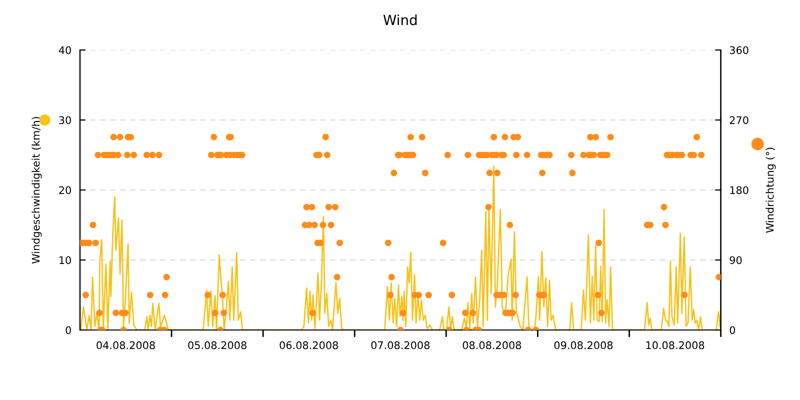  Describe the element at coordinates (733, 330) in the screenshot. I see `y2-tick-label: 0` at that location.